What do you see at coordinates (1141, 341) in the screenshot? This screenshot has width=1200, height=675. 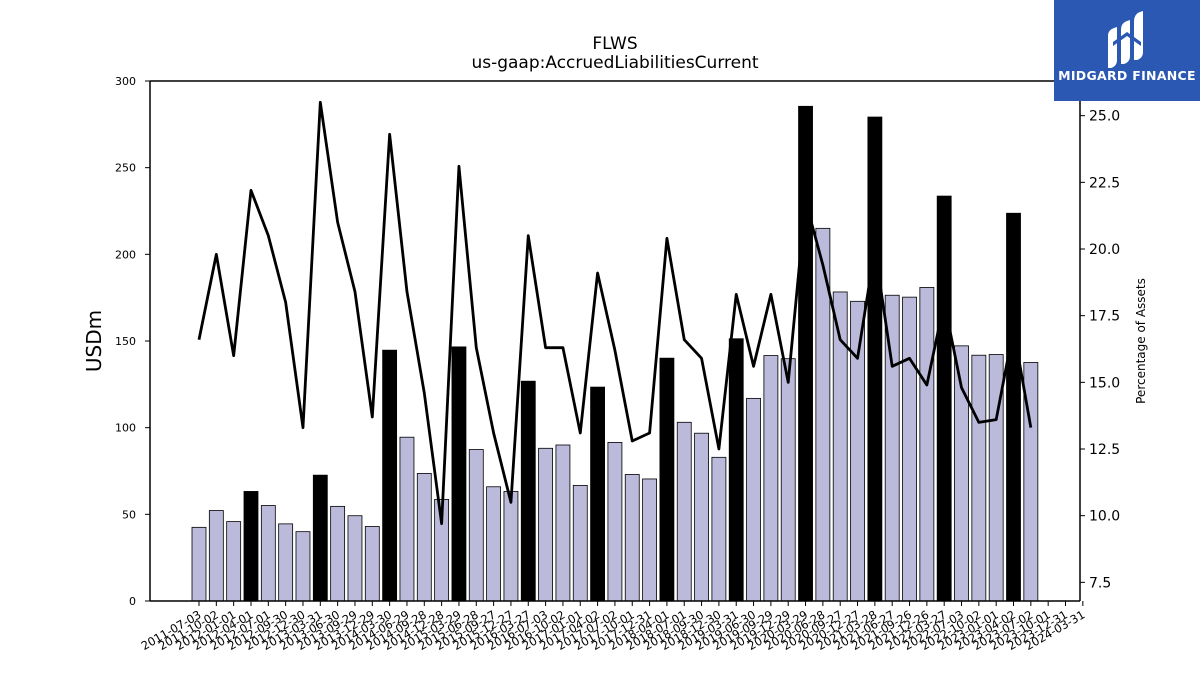 I see `y2-axis-label: Percentage of Assets` at bounding box center [1141, 341].